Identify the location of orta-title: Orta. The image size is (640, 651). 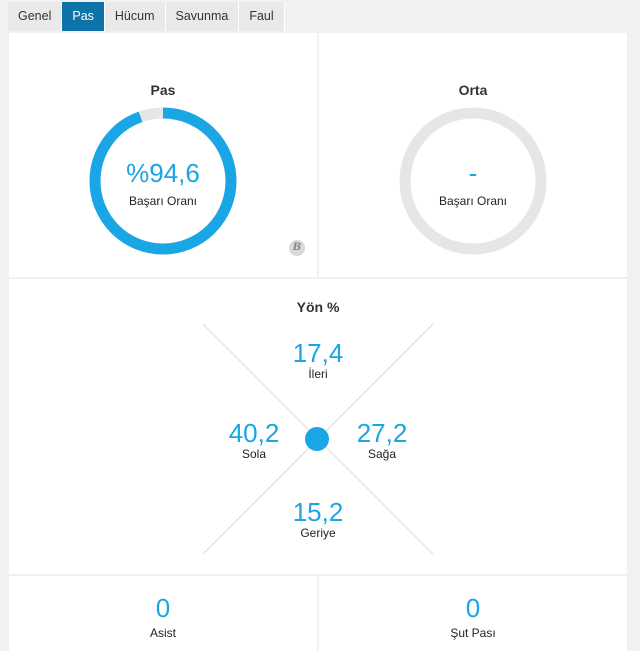
(473, 90).